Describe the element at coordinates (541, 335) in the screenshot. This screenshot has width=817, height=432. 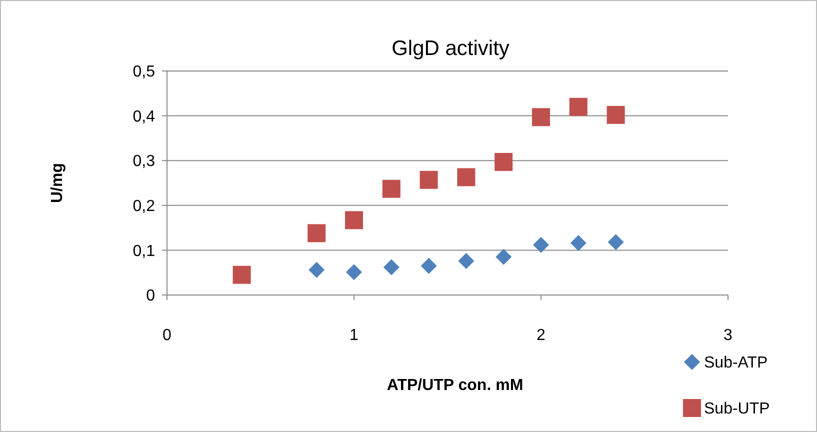
I see `x-tick-label: 2` at that location.